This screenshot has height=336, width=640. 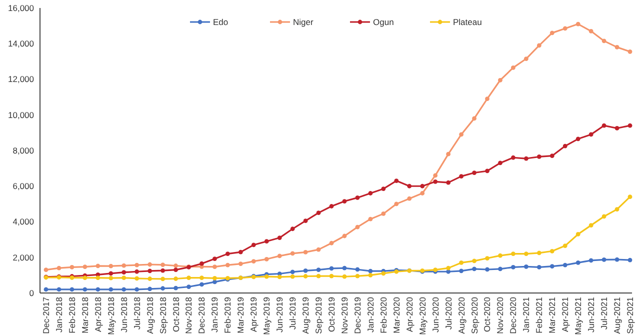 I want to click on x-tick-label: Dec-2018, so click(x=201, y=315).